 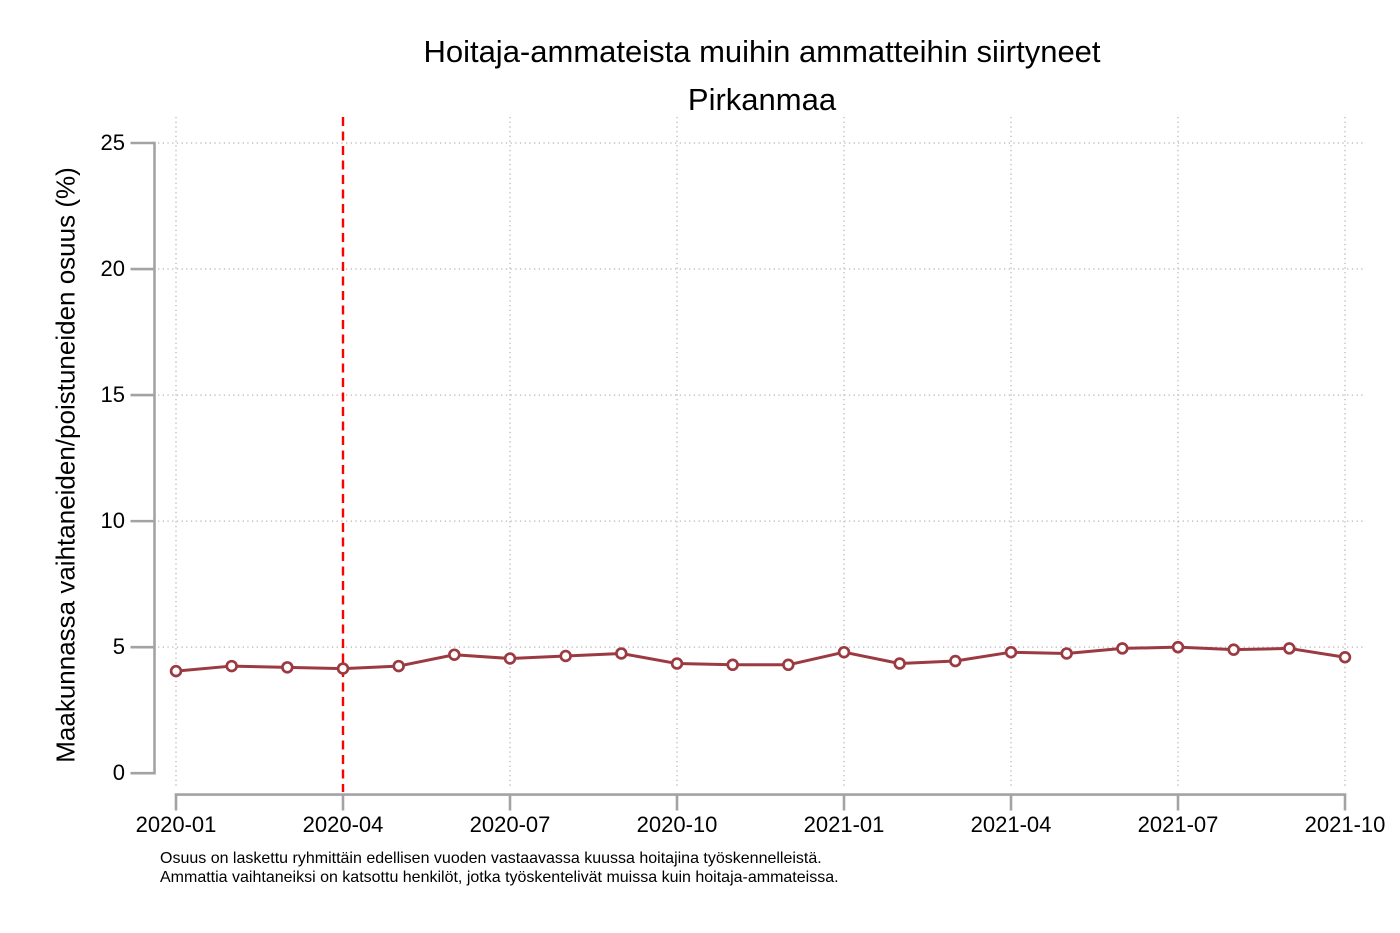 I want to click on x-tick-label: 2020-07, so click(x=510, y=824).